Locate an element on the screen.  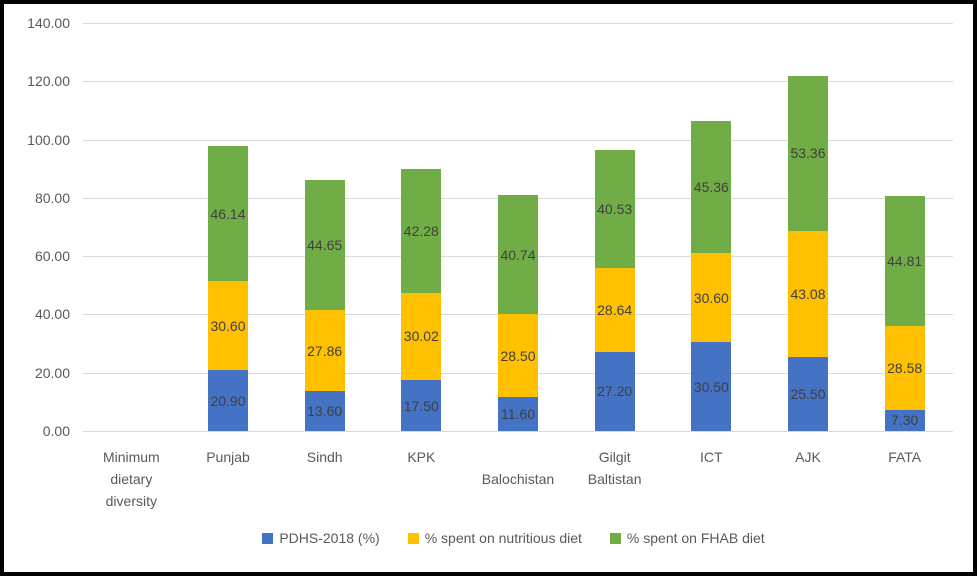
bar-value-label: 30.02 is located at coordinates (421, 336).